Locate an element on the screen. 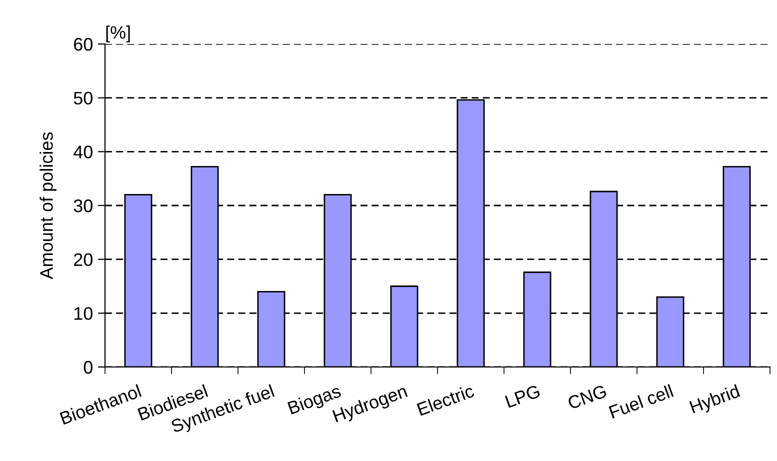  y-axis-title: Amount of policies is located at coordinates (48, 206).